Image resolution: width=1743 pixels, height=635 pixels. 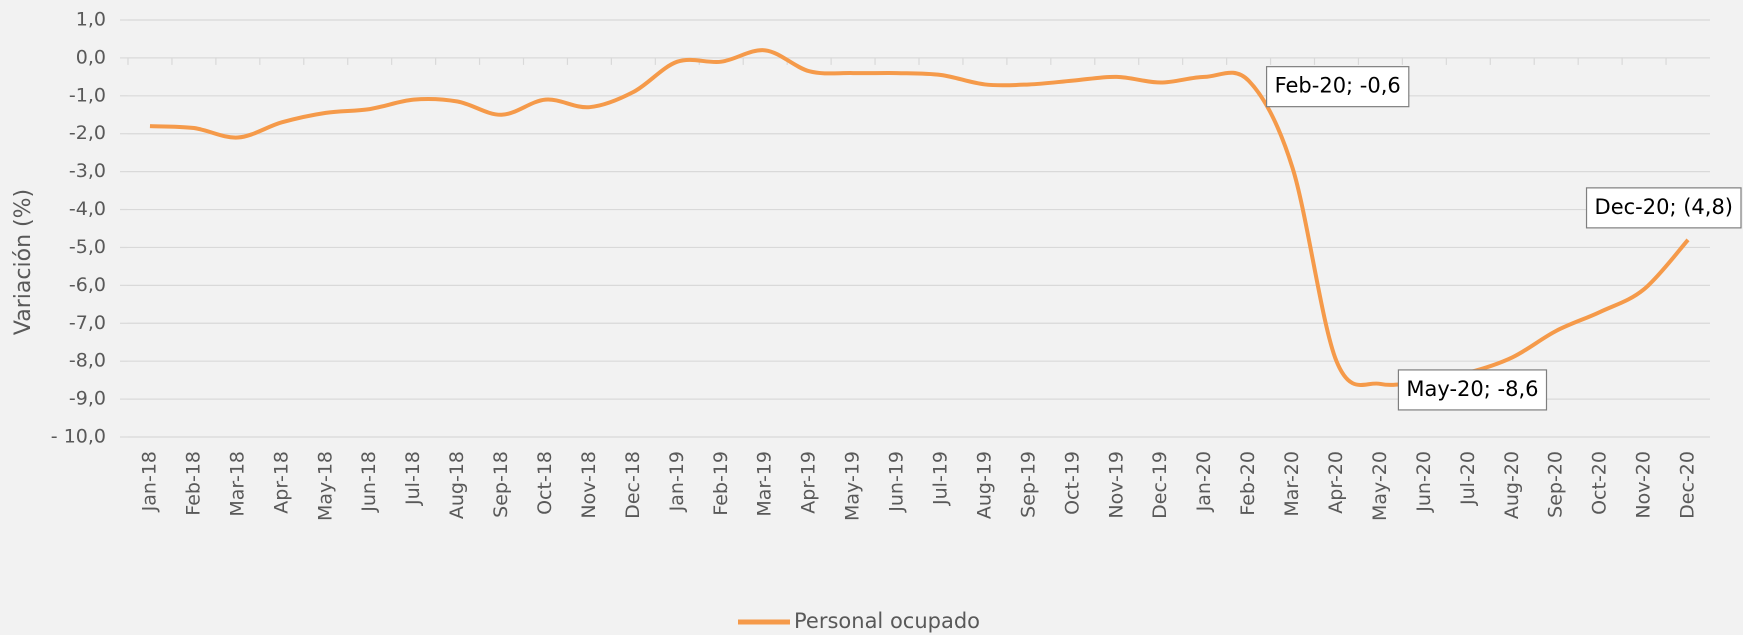 What do you see at coordinates (78, 437) in the screenshot?
I see `y-tick-label: - 10,0` at bounding box center [78, 437].